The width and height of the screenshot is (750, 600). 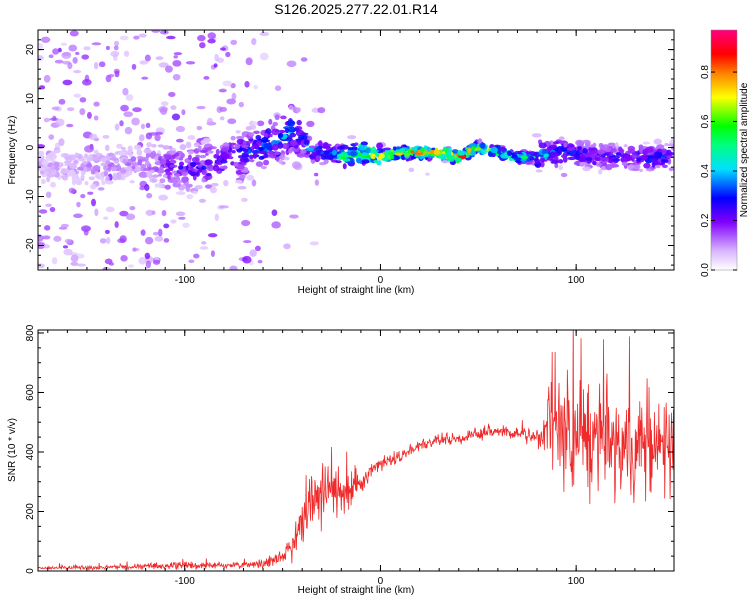 I want to click on spectrogram-xlabel: Height of straight line (km), so click(x=356, y=290).